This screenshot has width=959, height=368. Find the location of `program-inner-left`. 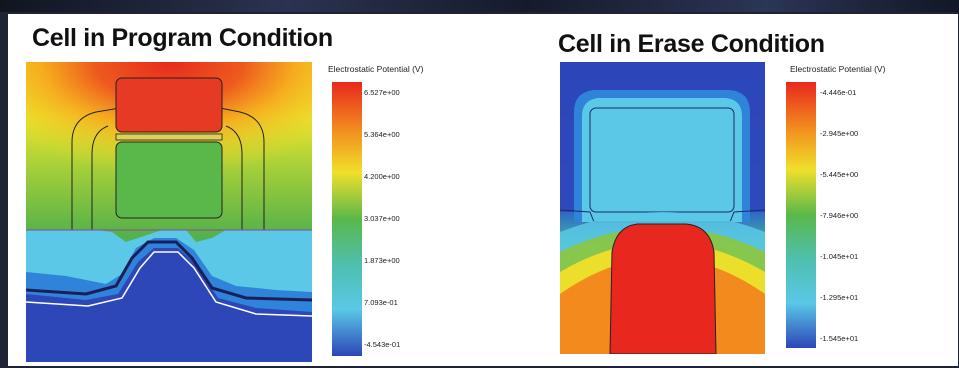

program-inner-left is located at coordinates (100, 177).